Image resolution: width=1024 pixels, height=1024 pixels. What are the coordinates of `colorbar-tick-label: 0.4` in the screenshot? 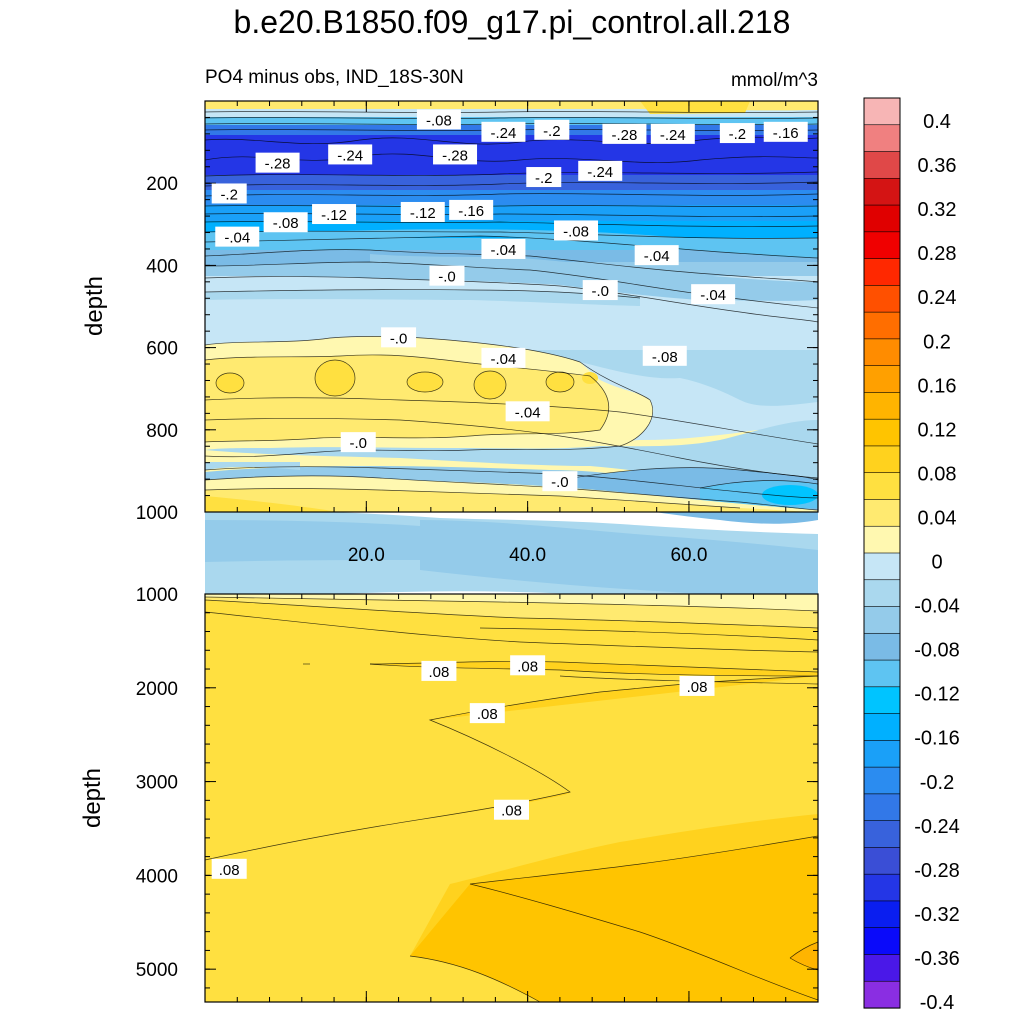 It's located at (937, 122).